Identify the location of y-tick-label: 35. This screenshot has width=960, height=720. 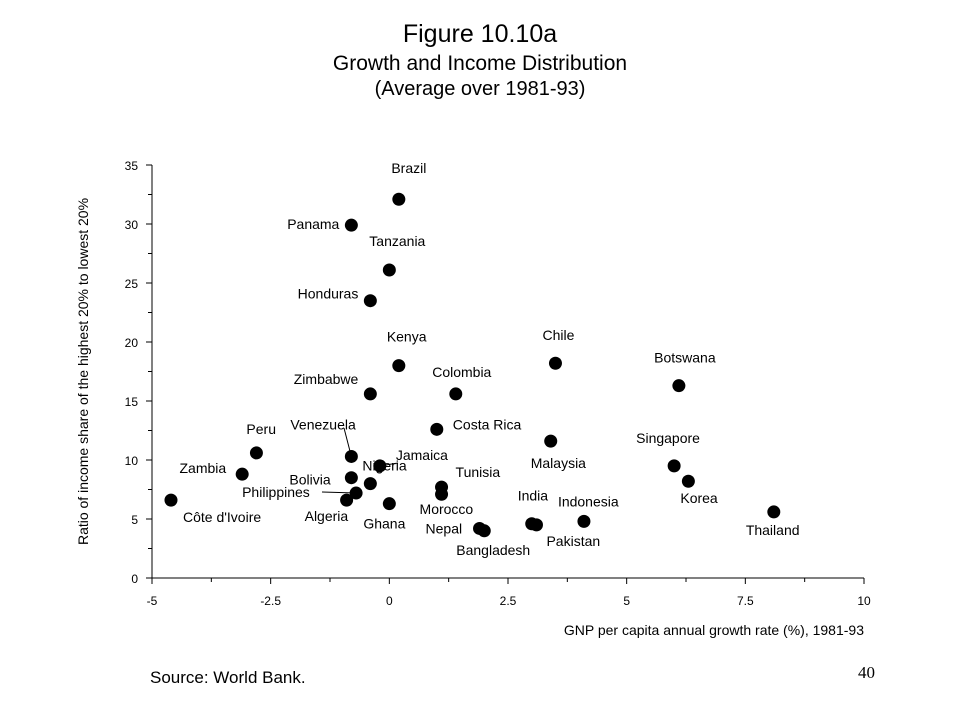
(132, 166).